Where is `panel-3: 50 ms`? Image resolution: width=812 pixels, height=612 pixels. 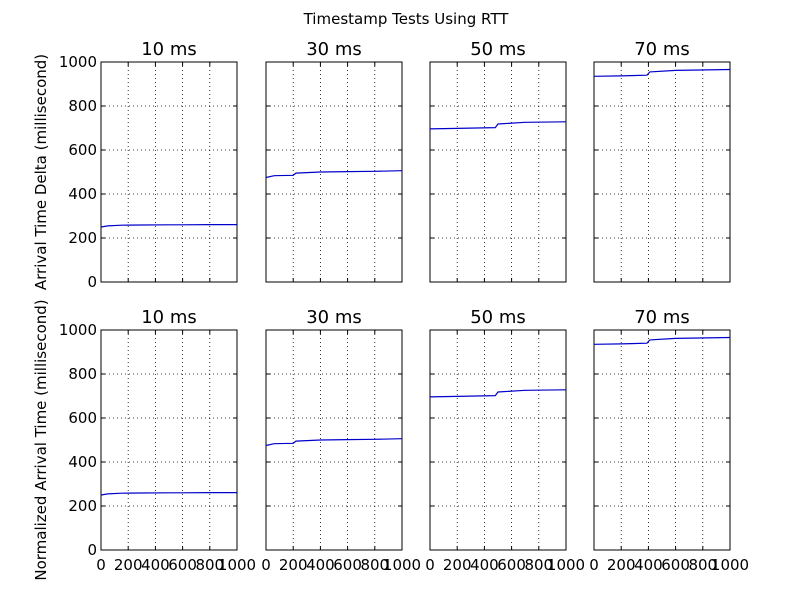 panel-3: 50 ms is located at coordinates (498, 161).